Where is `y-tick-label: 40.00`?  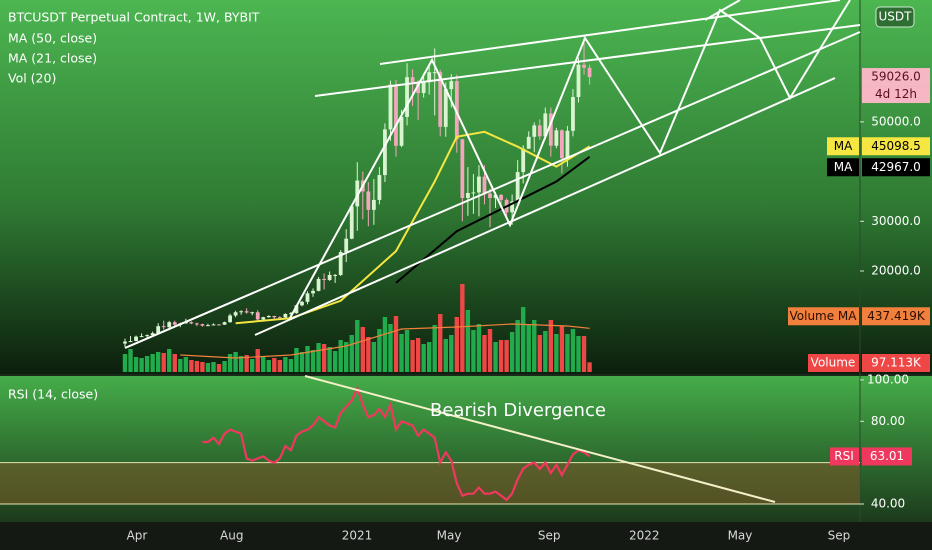 y-tick-label: 40.00 is located at coordinates (888, 504).